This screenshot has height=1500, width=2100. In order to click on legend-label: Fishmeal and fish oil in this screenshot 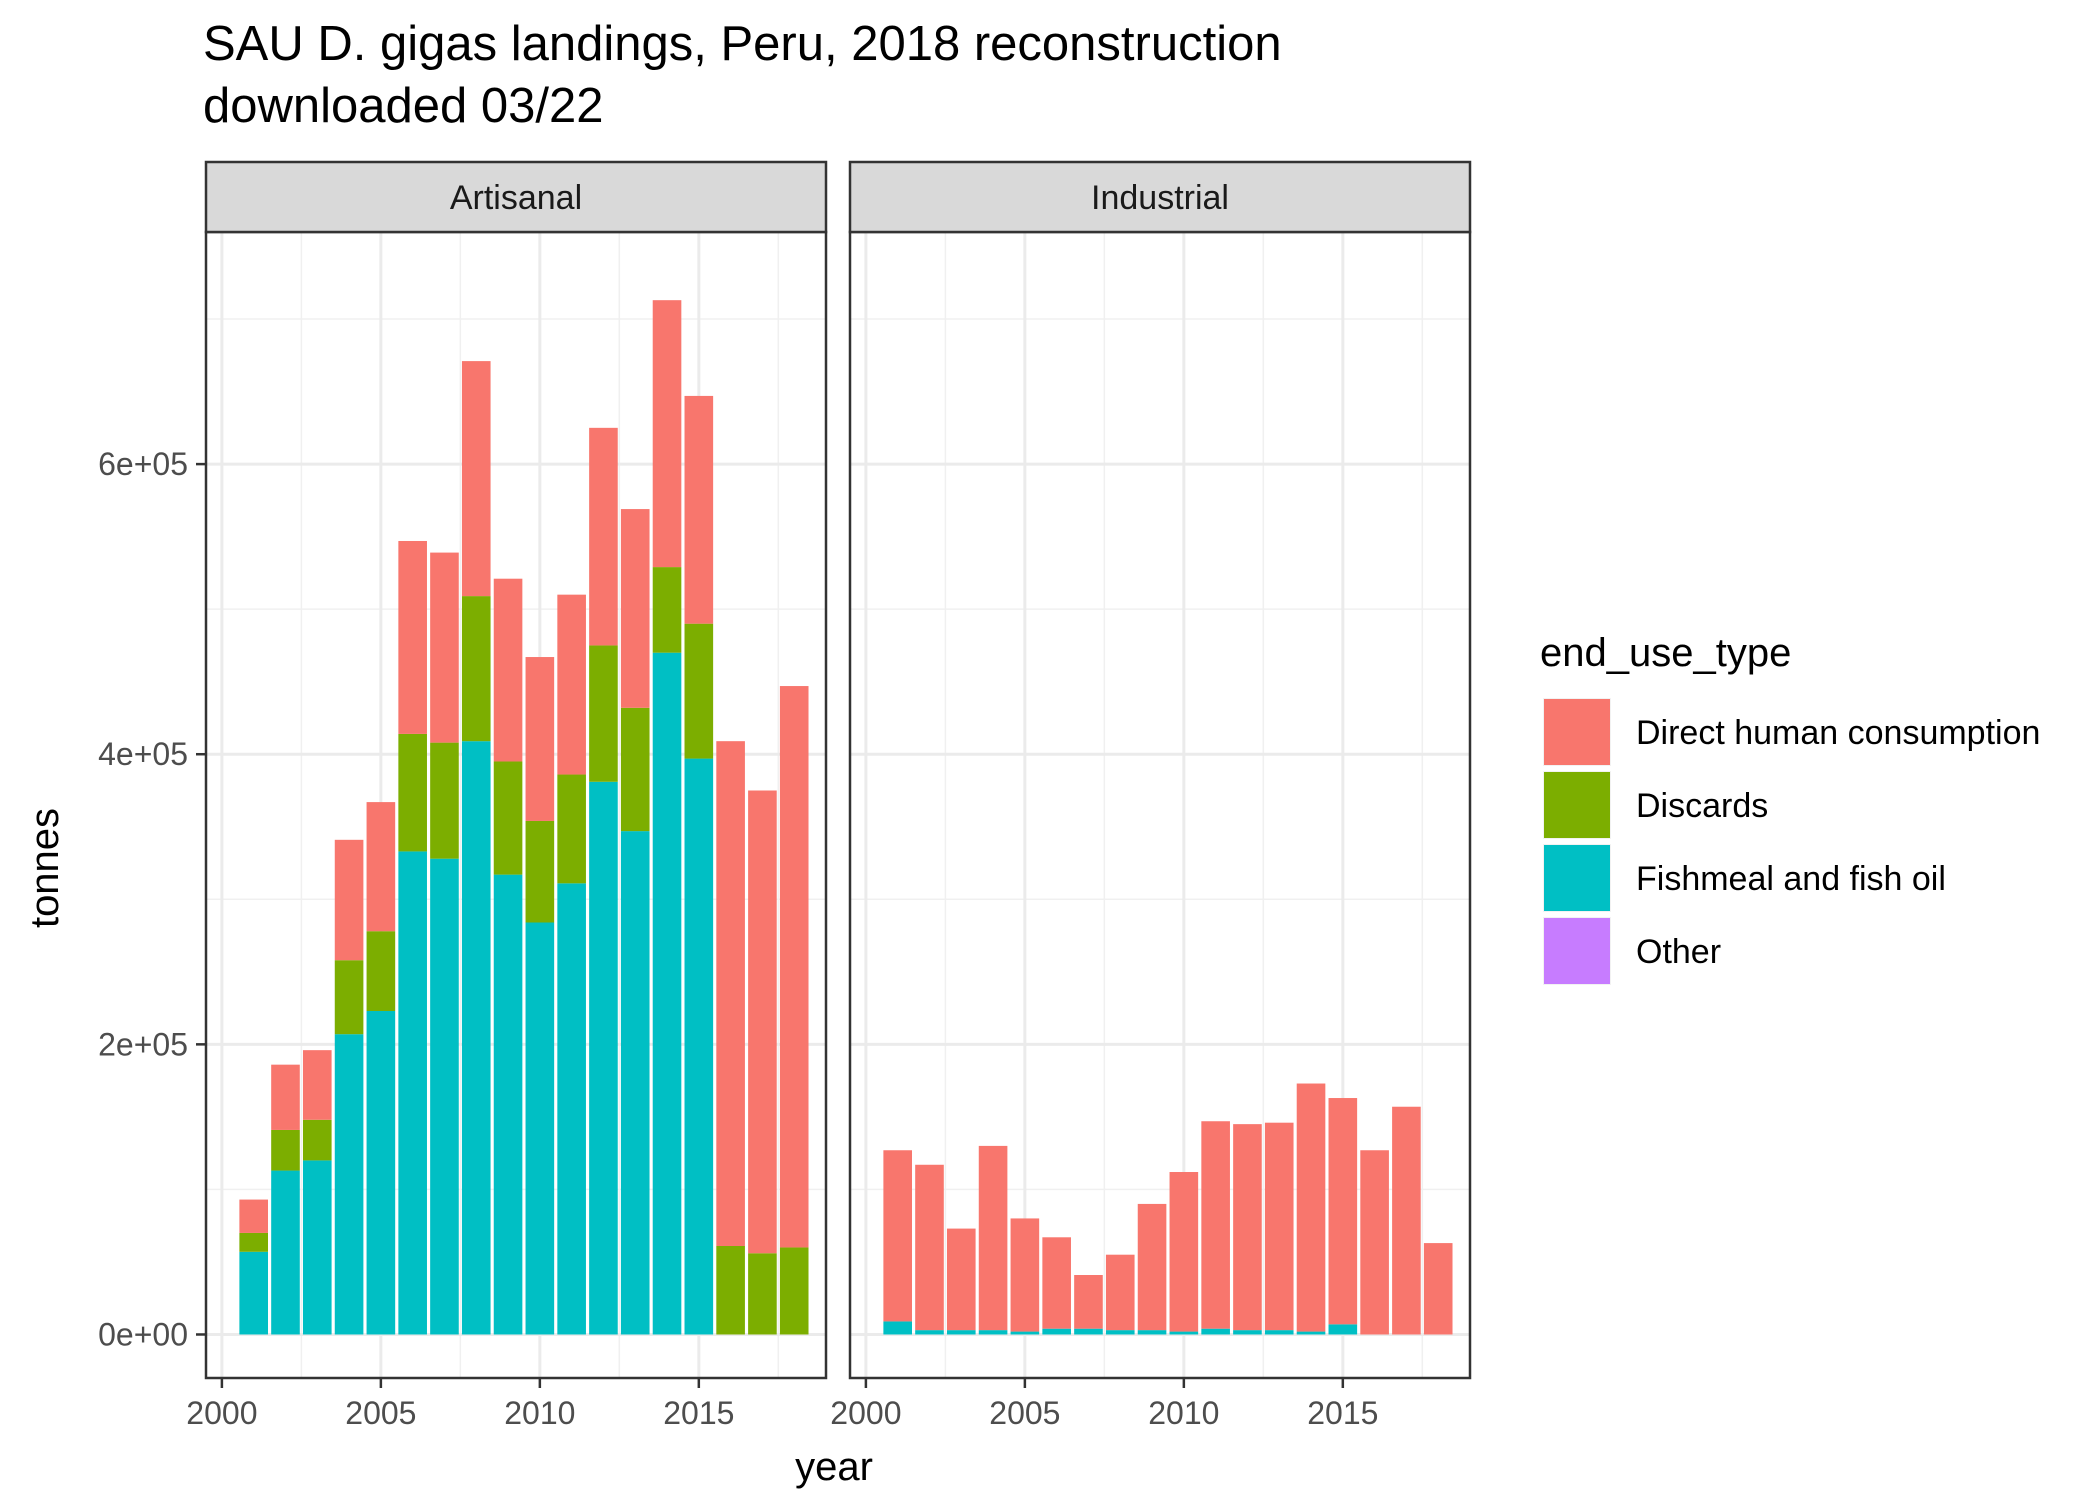, I will do `click(1791, 879)`.